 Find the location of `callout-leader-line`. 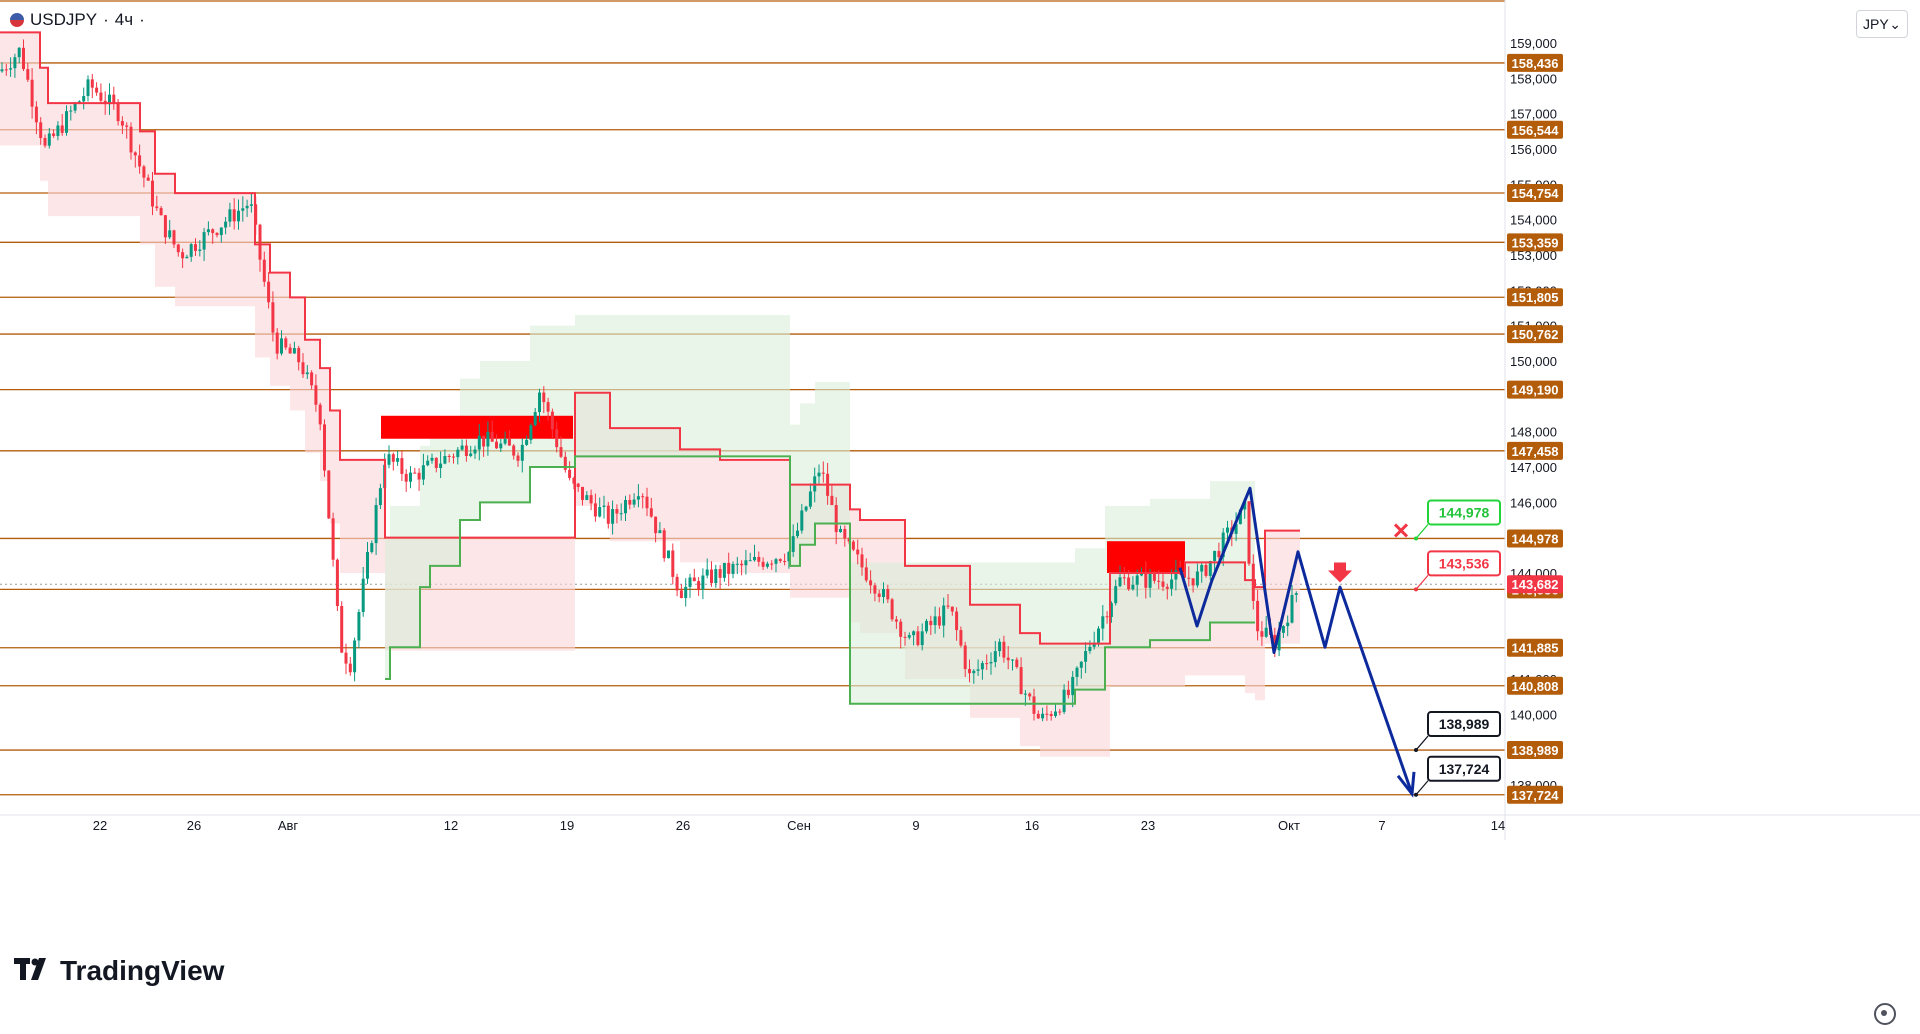

callout-leader-line is located at coordinates (1422, 743).